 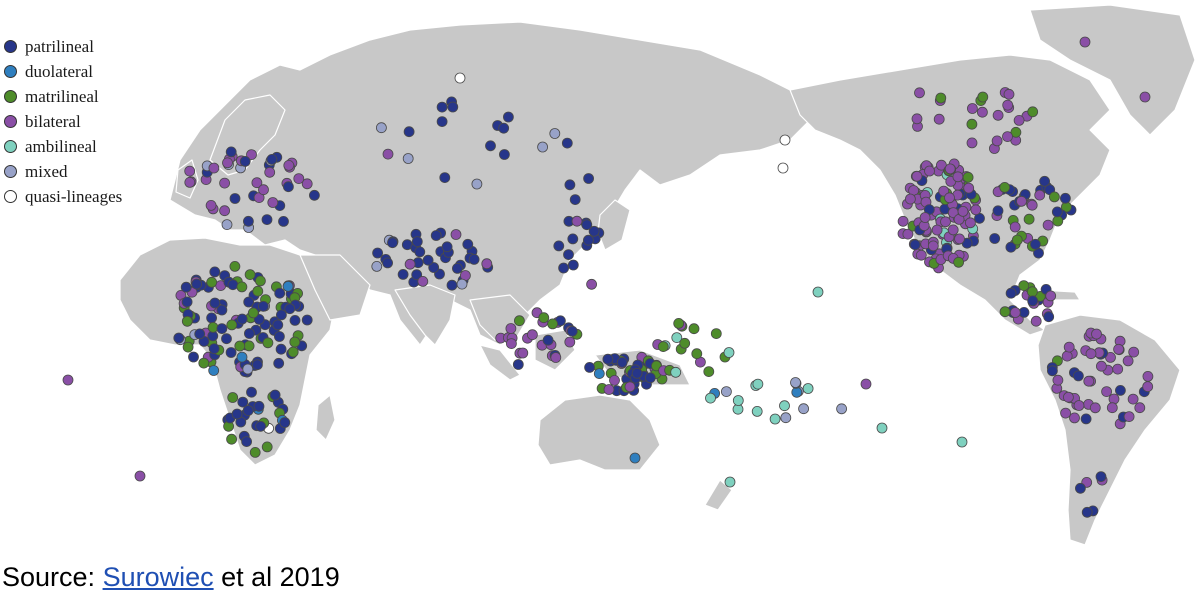 I want to click on legend-swatch-duolateral, so click(x=10, y=71).